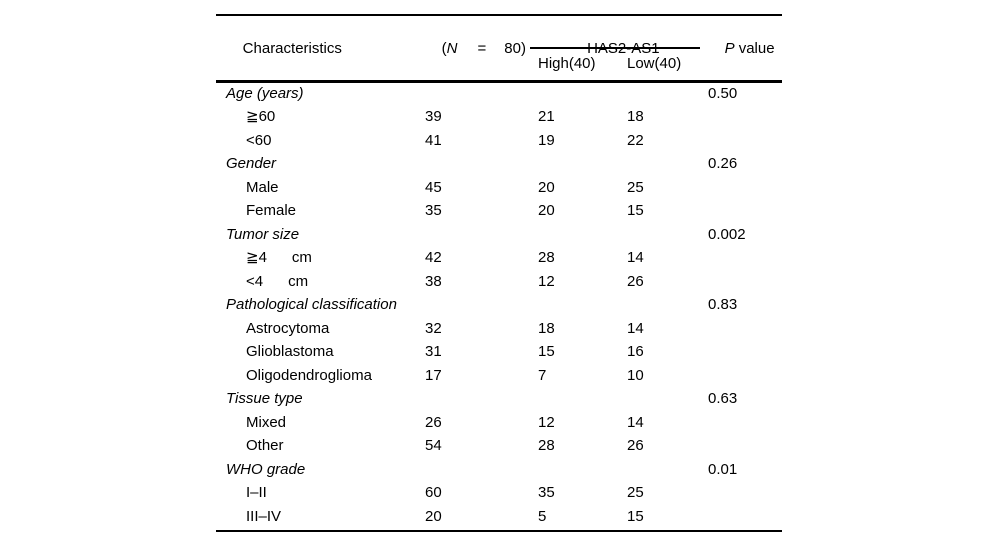  I want to click on table-row: Pathological classification 0.83, so click(499, 305).